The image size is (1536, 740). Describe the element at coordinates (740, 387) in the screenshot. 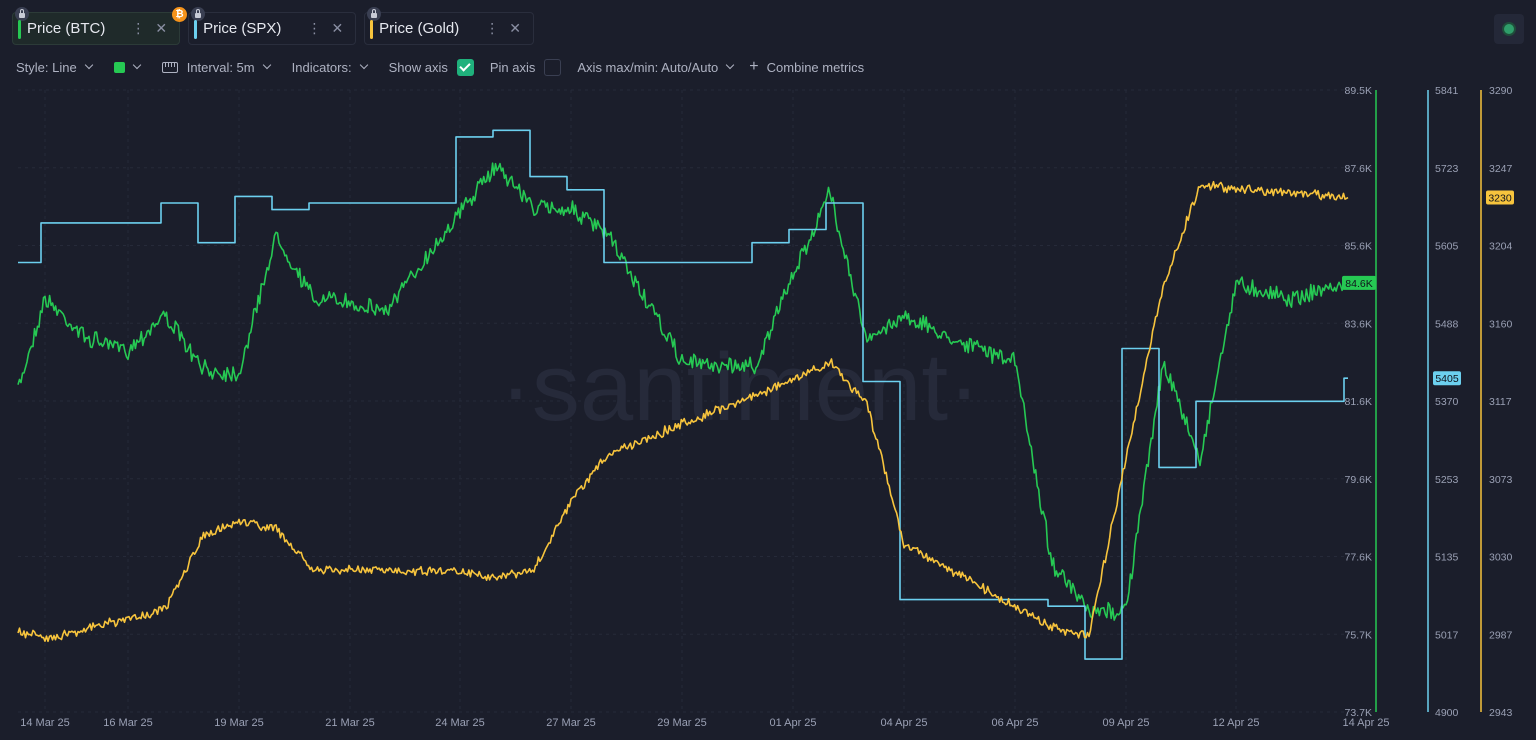

I see `santiment-watermark: ·santiment·` at that location.